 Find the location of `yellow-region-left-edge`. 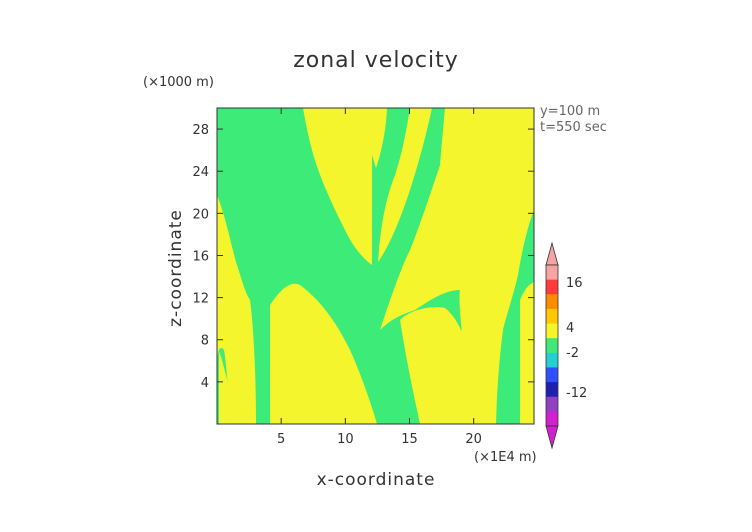

yellow-region-left-edge is located at coordinates (236, 309).